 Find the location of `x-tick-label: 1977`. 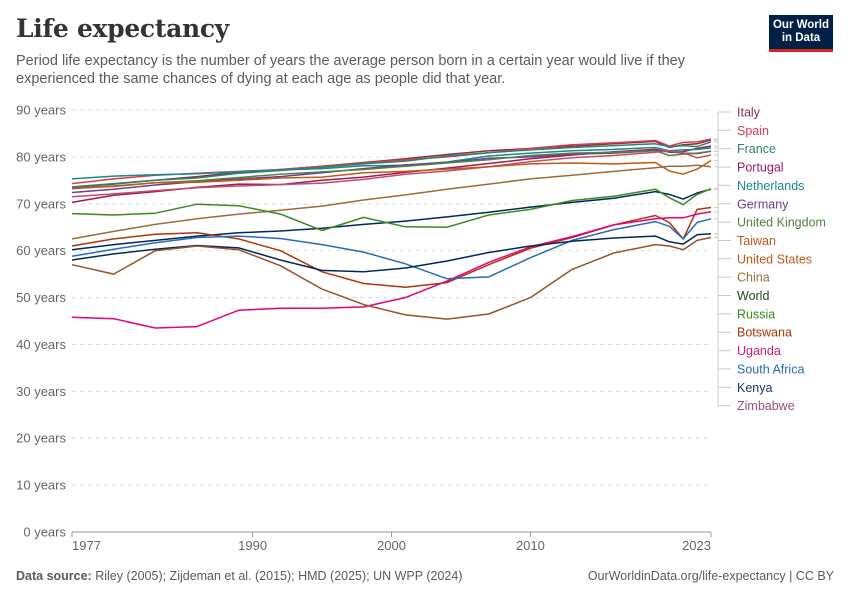

x-tick-label: 1977 is located at coordinates (86, 545).